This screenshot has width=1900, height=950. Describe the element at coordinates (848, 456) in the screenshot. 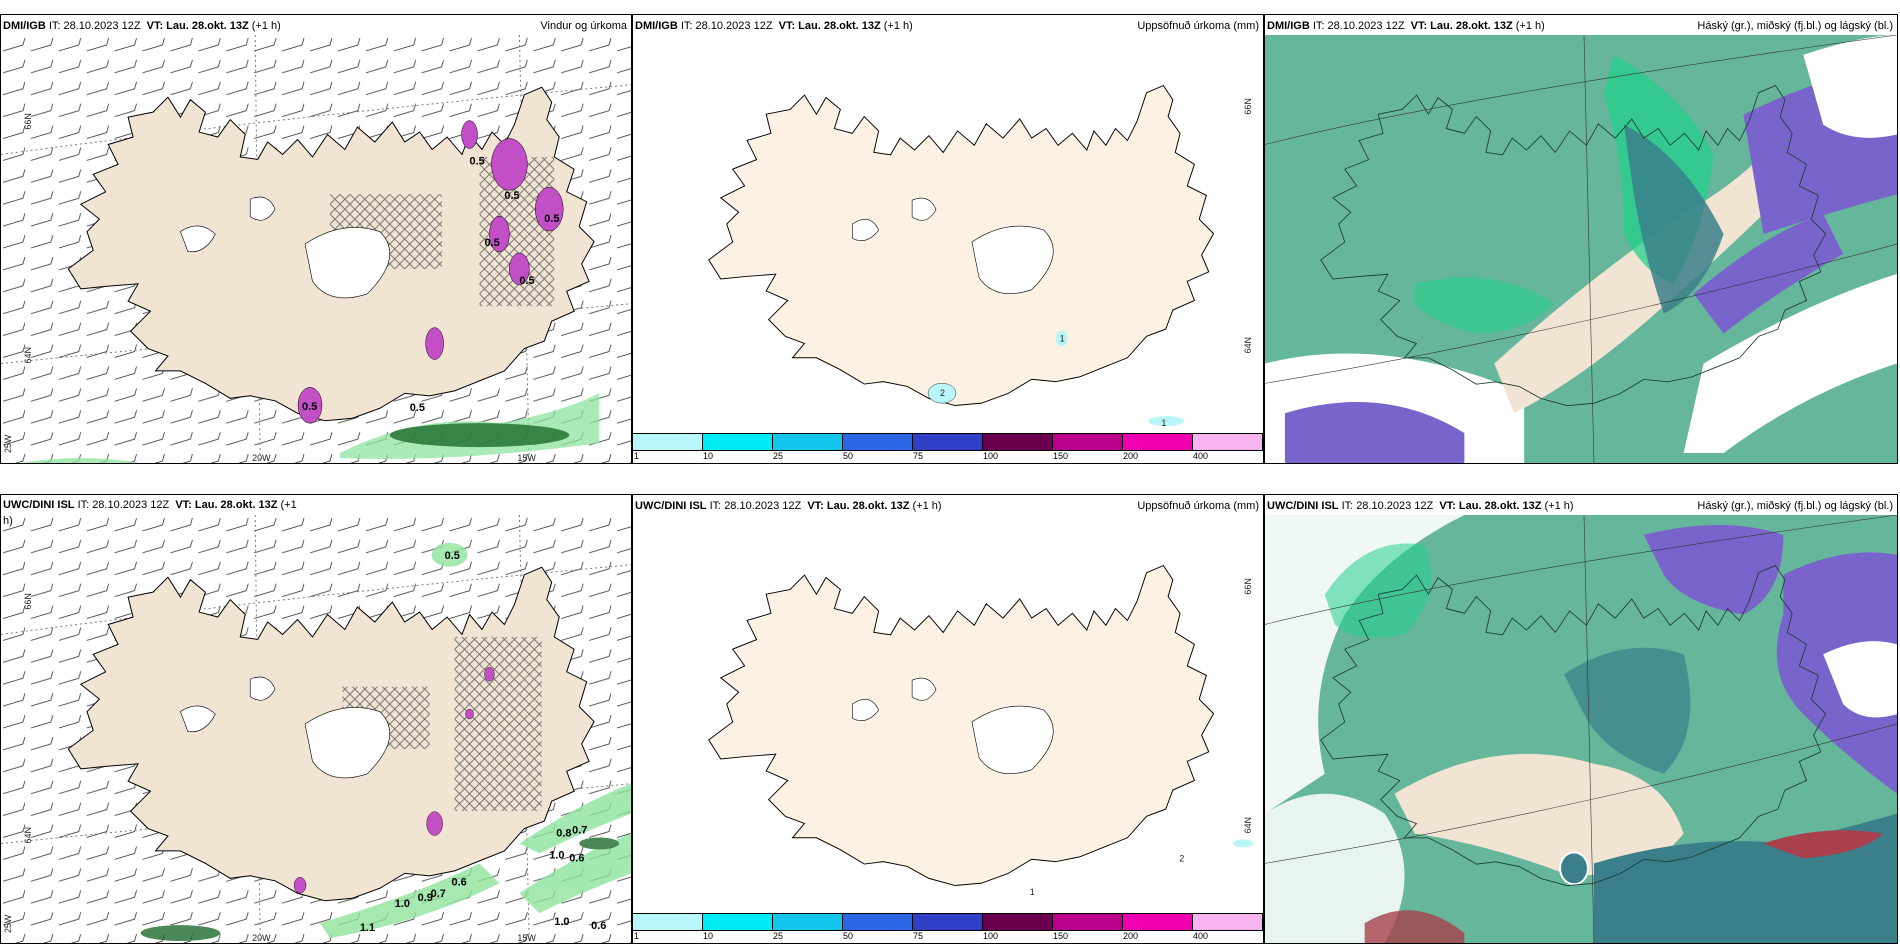

I see `scale-label: 50` at that location.